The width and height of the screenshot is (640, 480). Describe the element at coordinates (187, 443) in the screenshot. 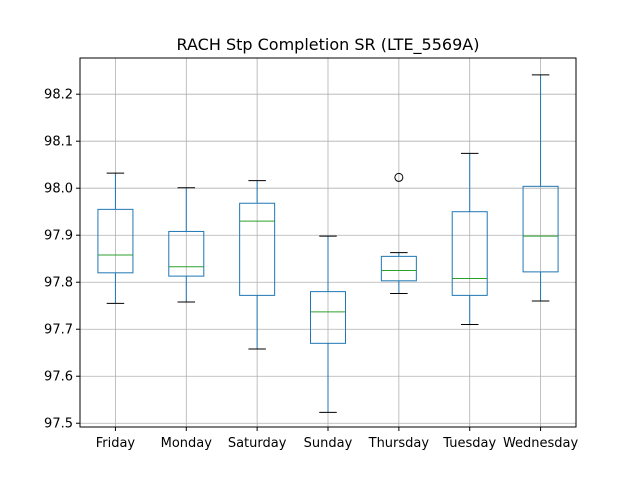

I see `x-tick-label: Monday` at that location.